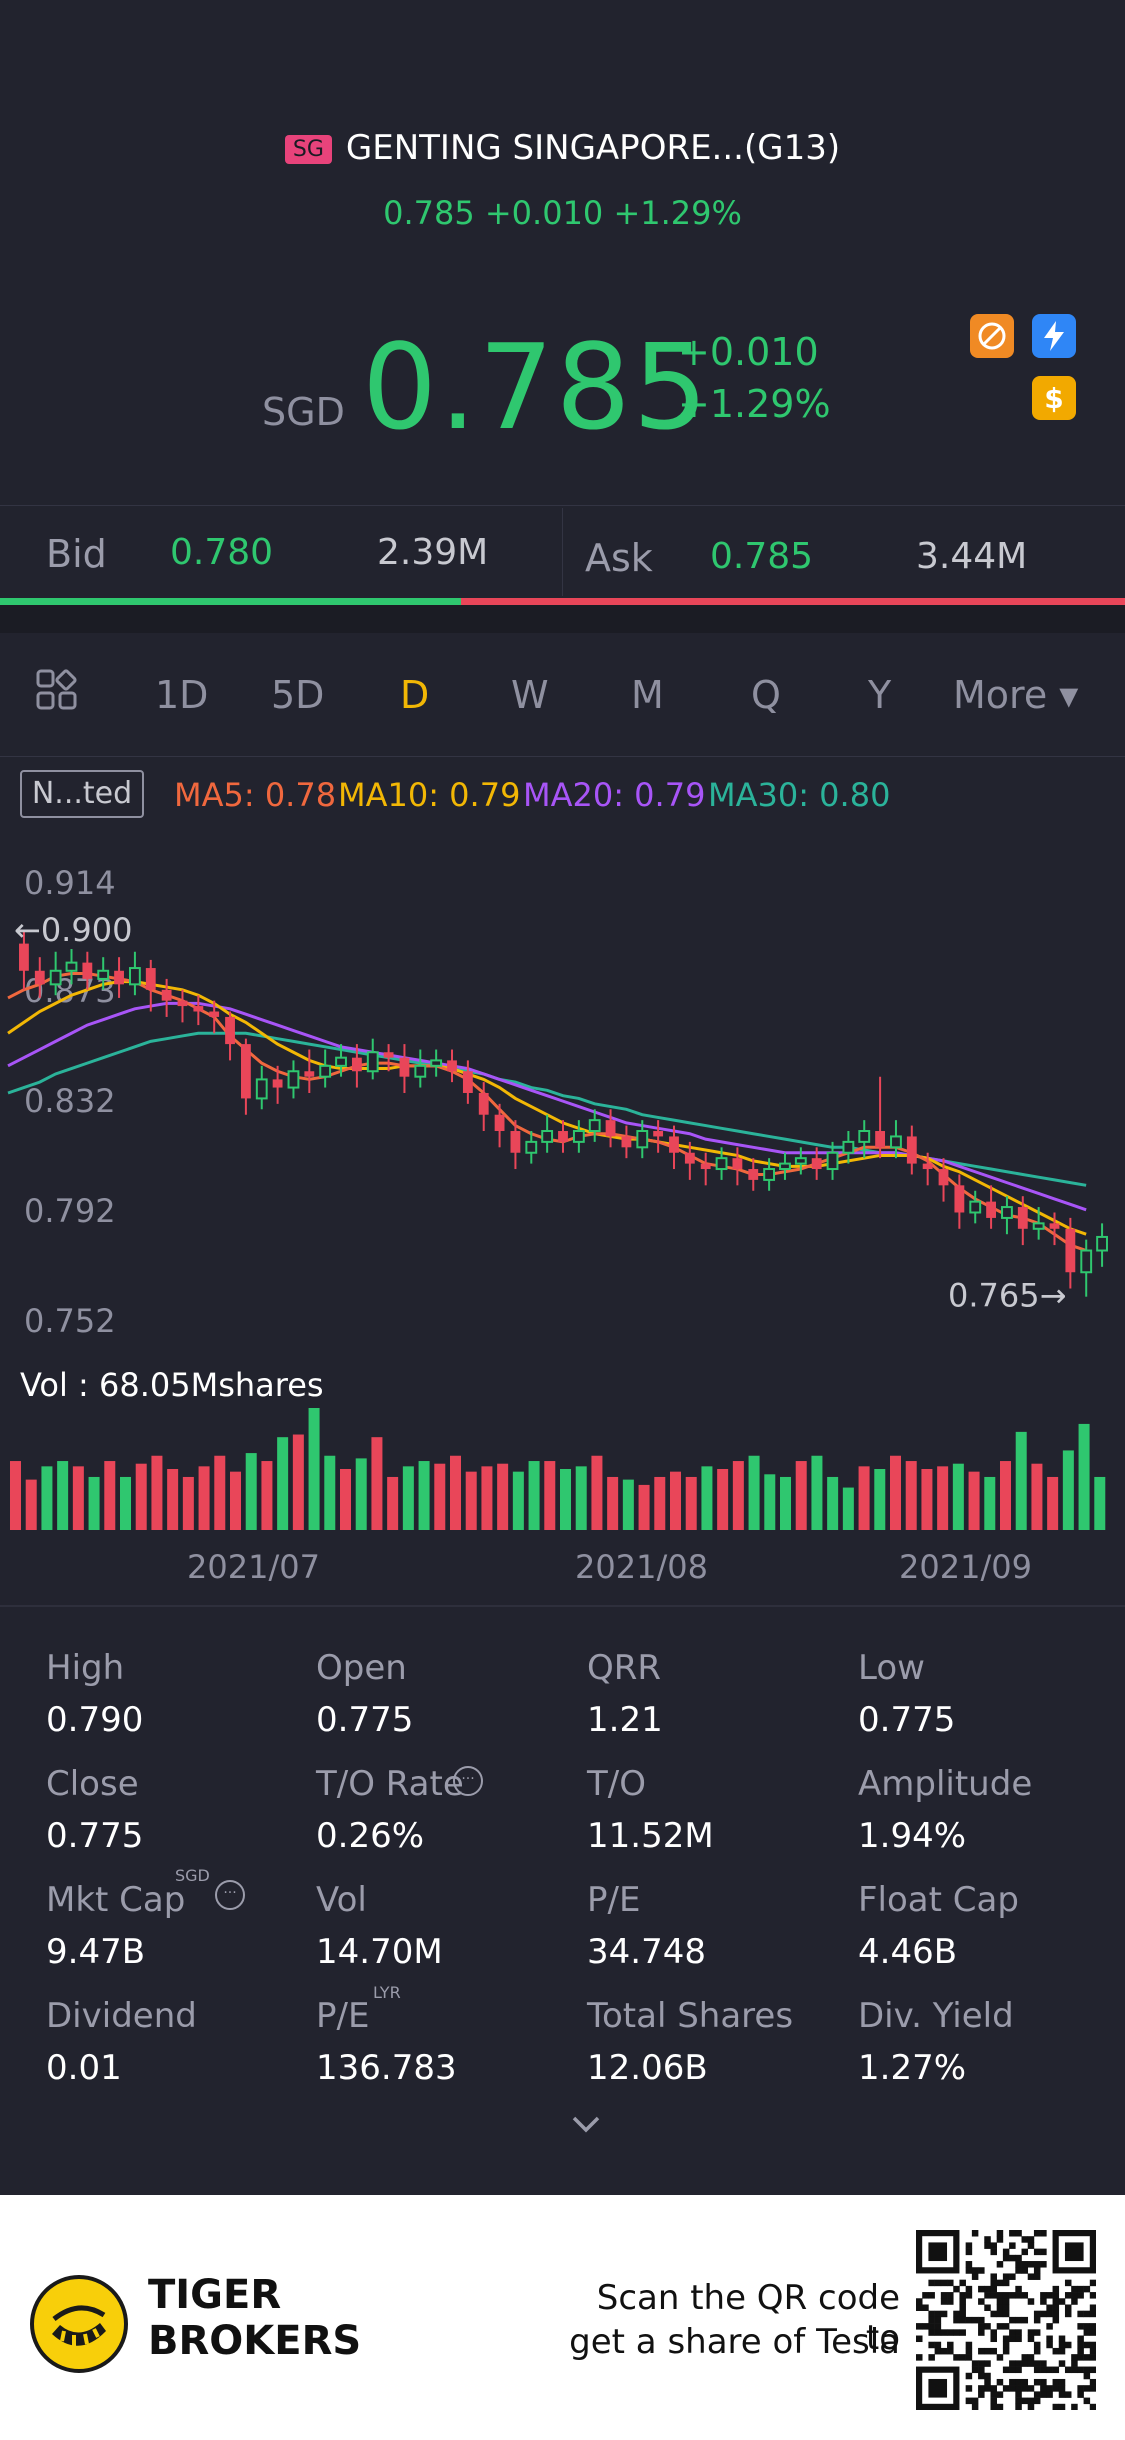  What do you see at coordinates (429, 795) in the screenshot?
I see `ma10-label: MA10: 0.79` at bounding box center [429, 795].